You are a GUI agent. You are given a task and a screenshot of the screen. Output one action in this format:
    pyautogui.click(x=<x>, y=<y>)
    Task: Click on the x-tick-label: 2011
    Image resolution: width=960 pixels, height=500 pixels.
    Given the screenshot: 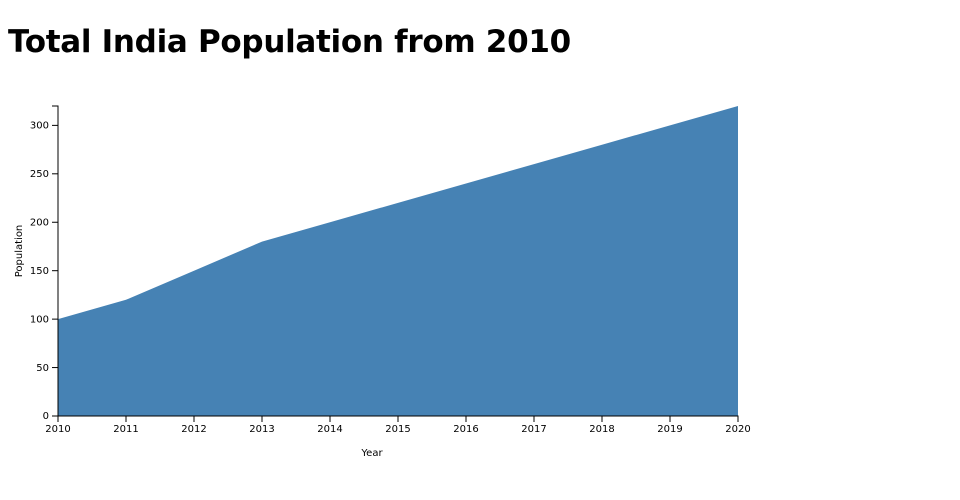 What is the action you would take?
    pyautogui.click(x=125, y=429)
    